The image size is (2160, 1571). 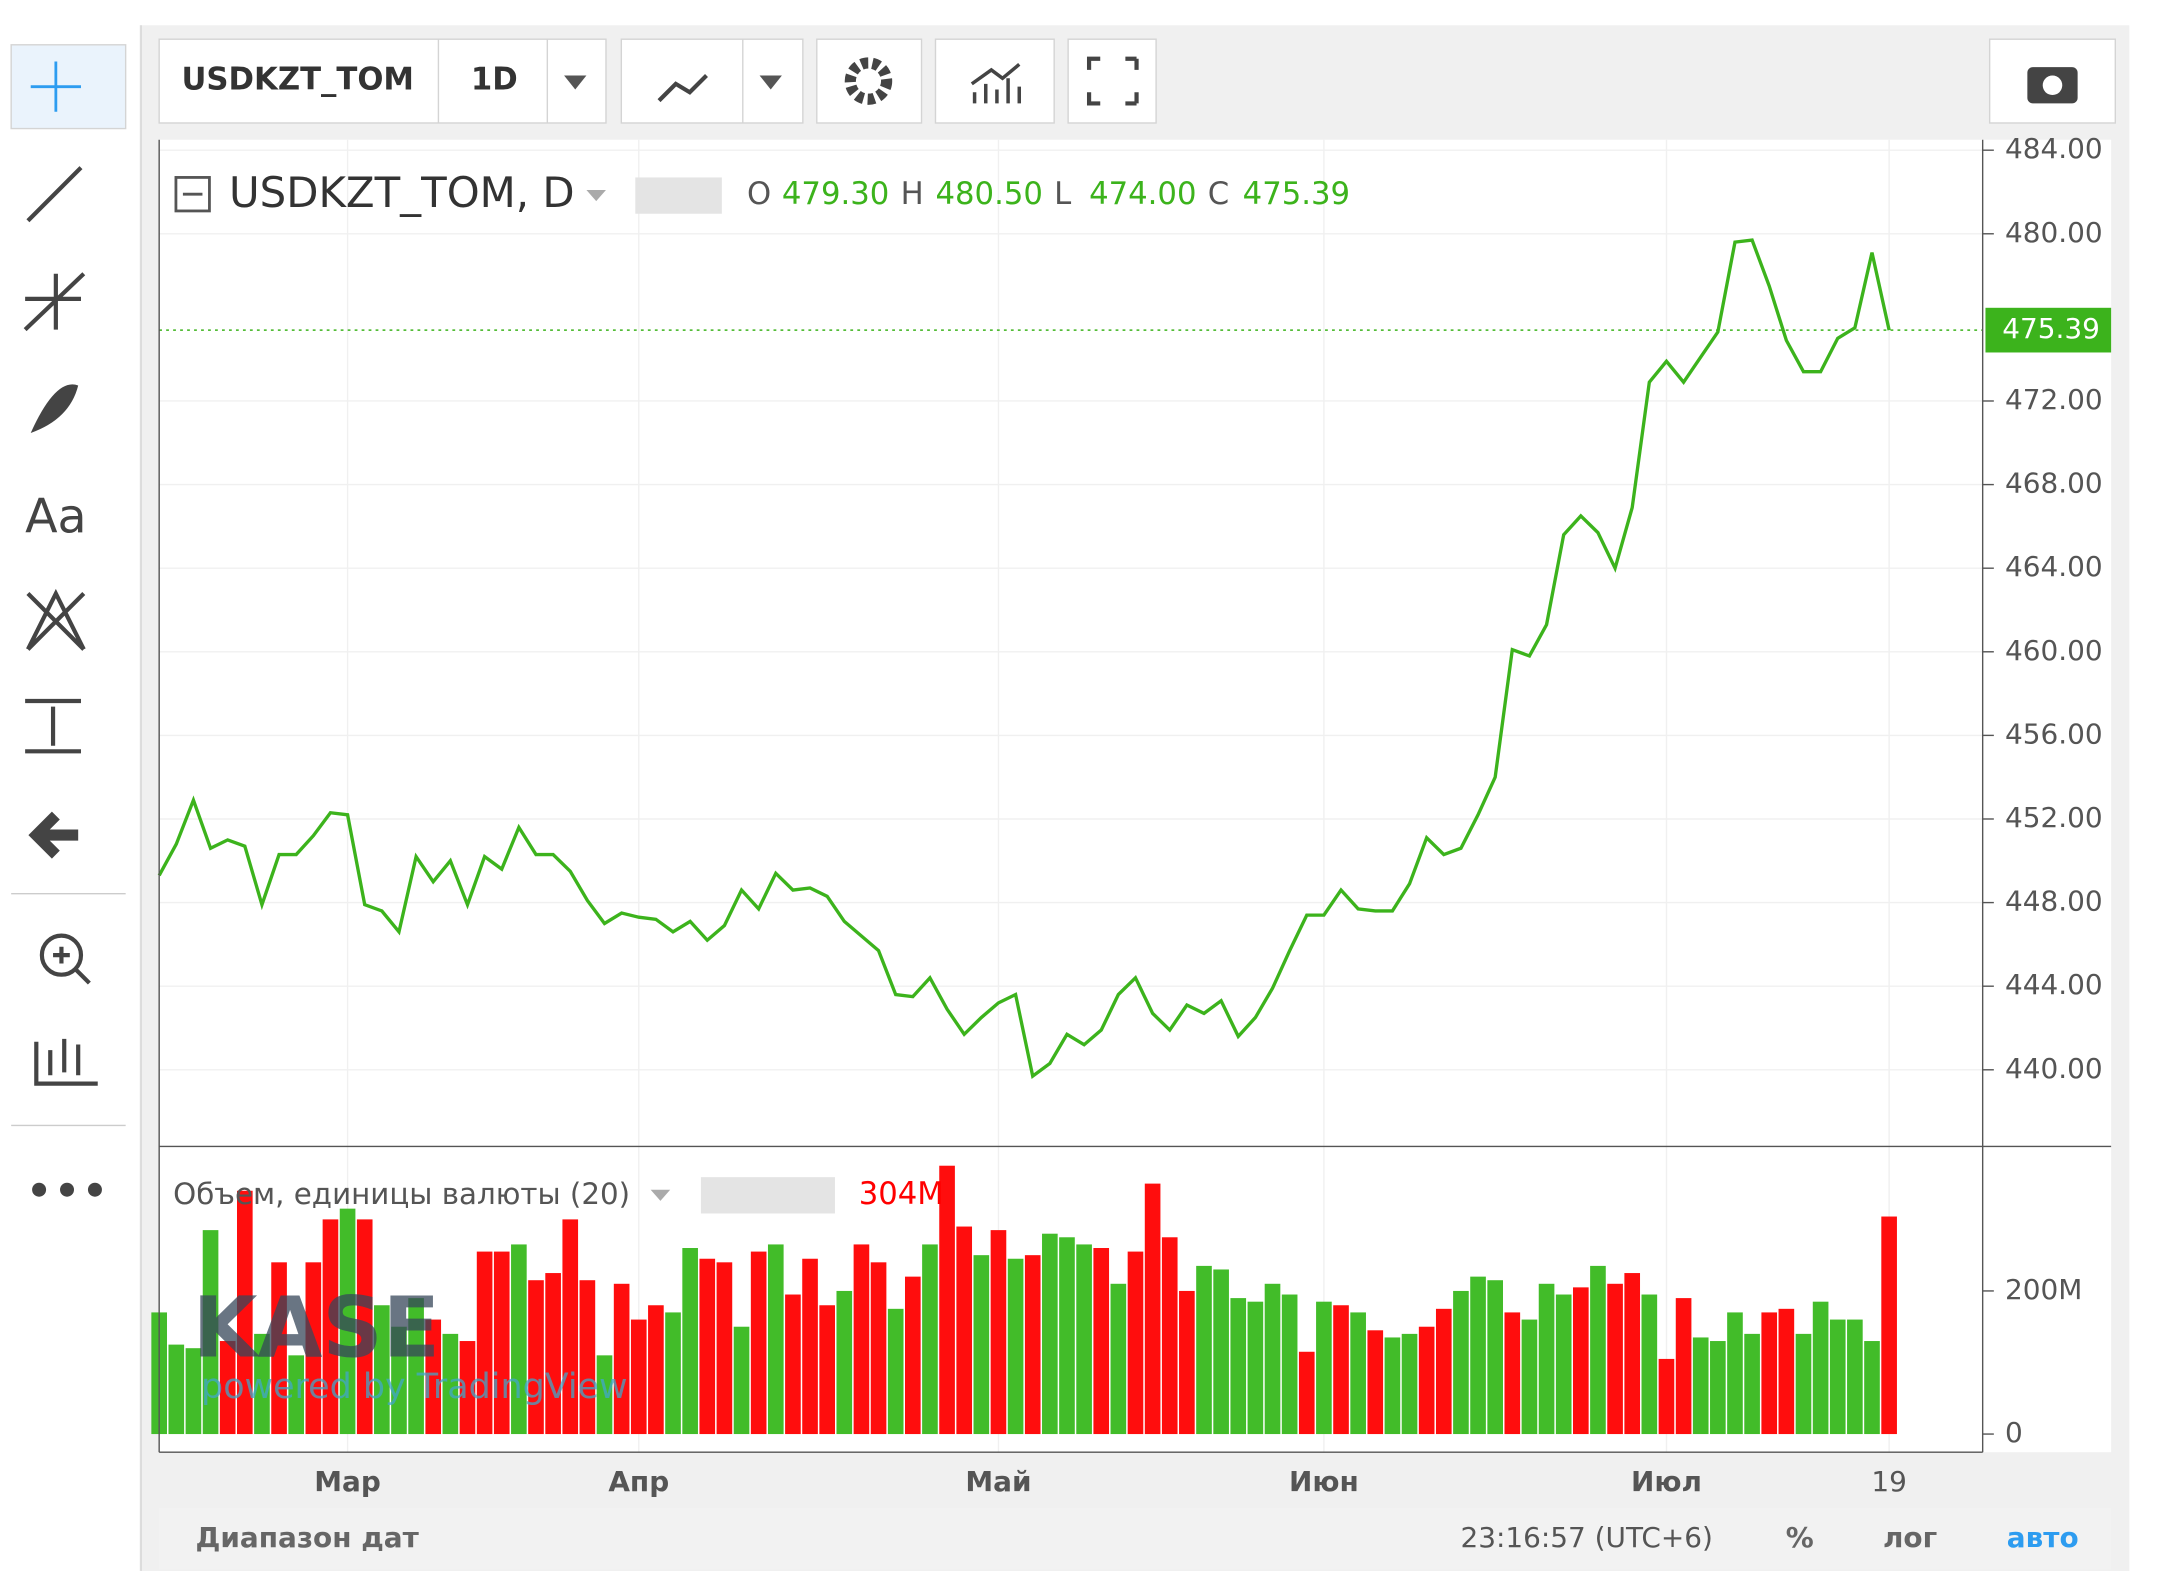 I want to click on crosshair-icon, so click(x=55, y=86).